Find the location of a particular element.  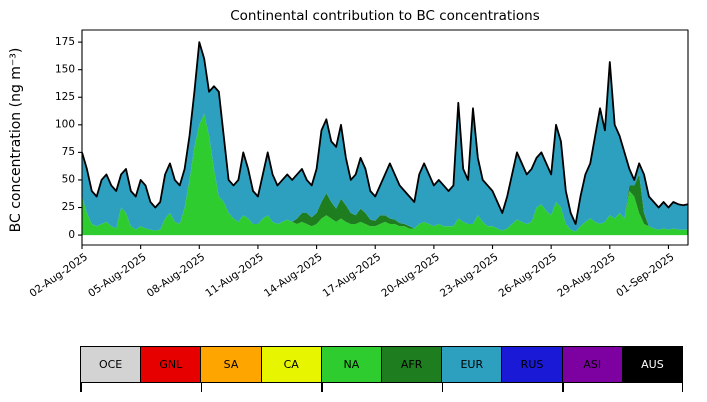

legend-item-afr: AFR is located at coordinates (412, 364).